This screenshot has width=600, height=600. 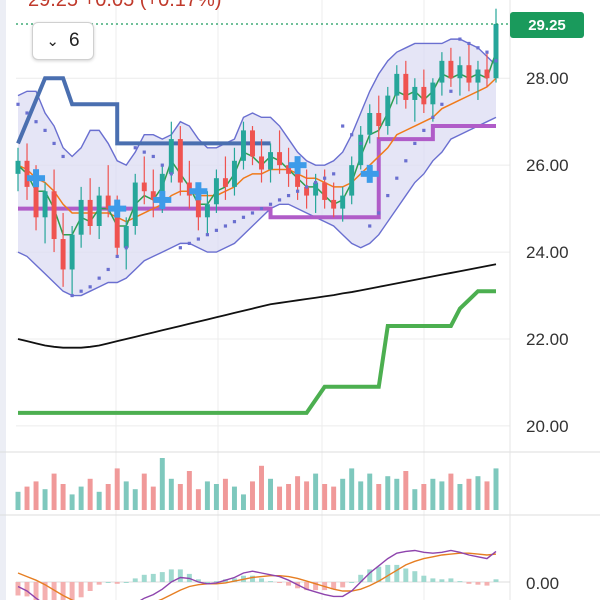 What do you see at coordinates (547, 252) in the screenshot?
I see `price-tick-label: 24.00` at bounding box center [547, 252].